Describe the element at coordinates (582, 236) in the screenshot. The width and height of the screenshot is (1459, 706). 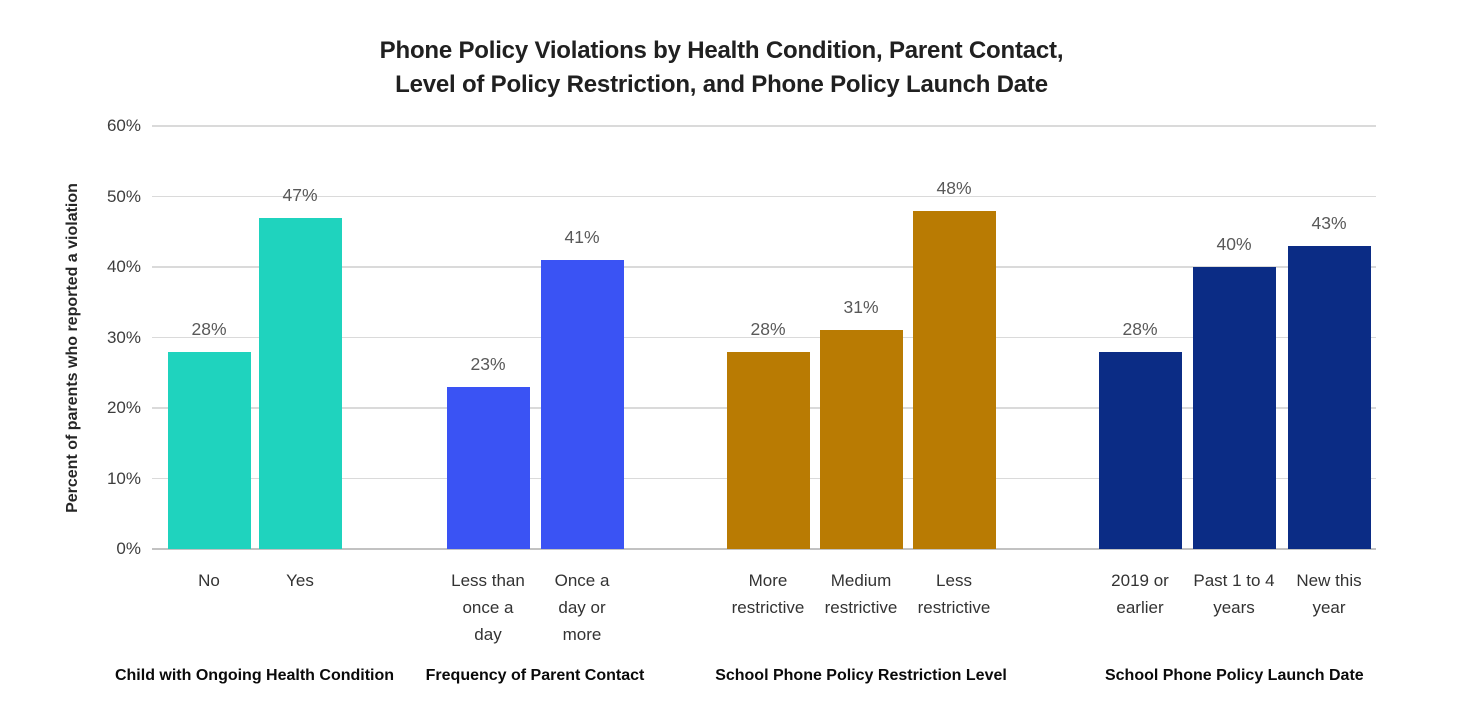
I see `bar-value-label: 41%` at that location.